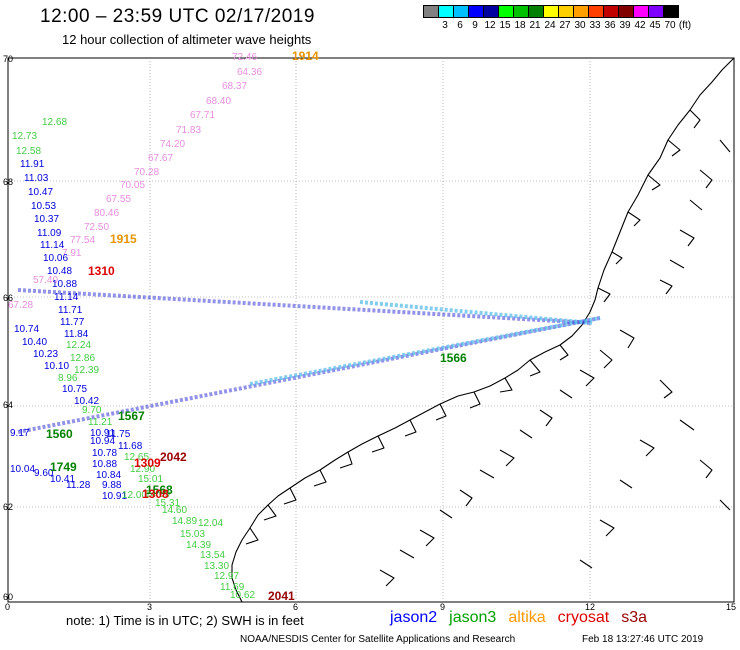 The height and width of the screenshot is (650, 740). Describe the element at coordinates (136, 457) in the screenshot. I see `wave-height-label: 12.65` at that location.